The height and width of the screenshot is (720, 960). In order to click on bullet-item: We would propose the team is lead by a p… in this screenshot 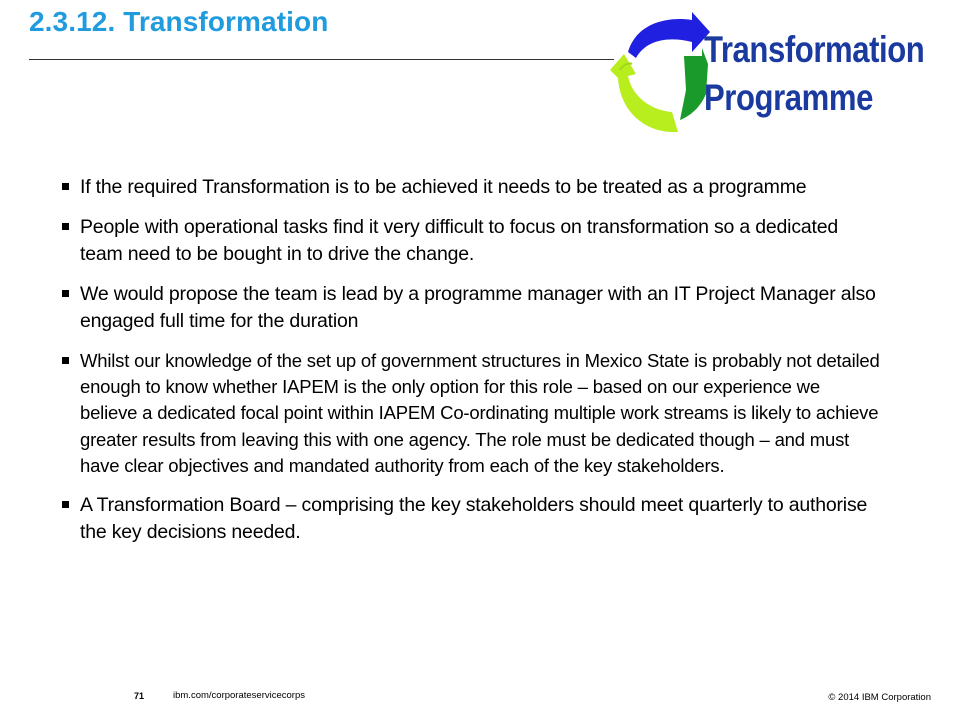, I will do `click(472, 308)`.